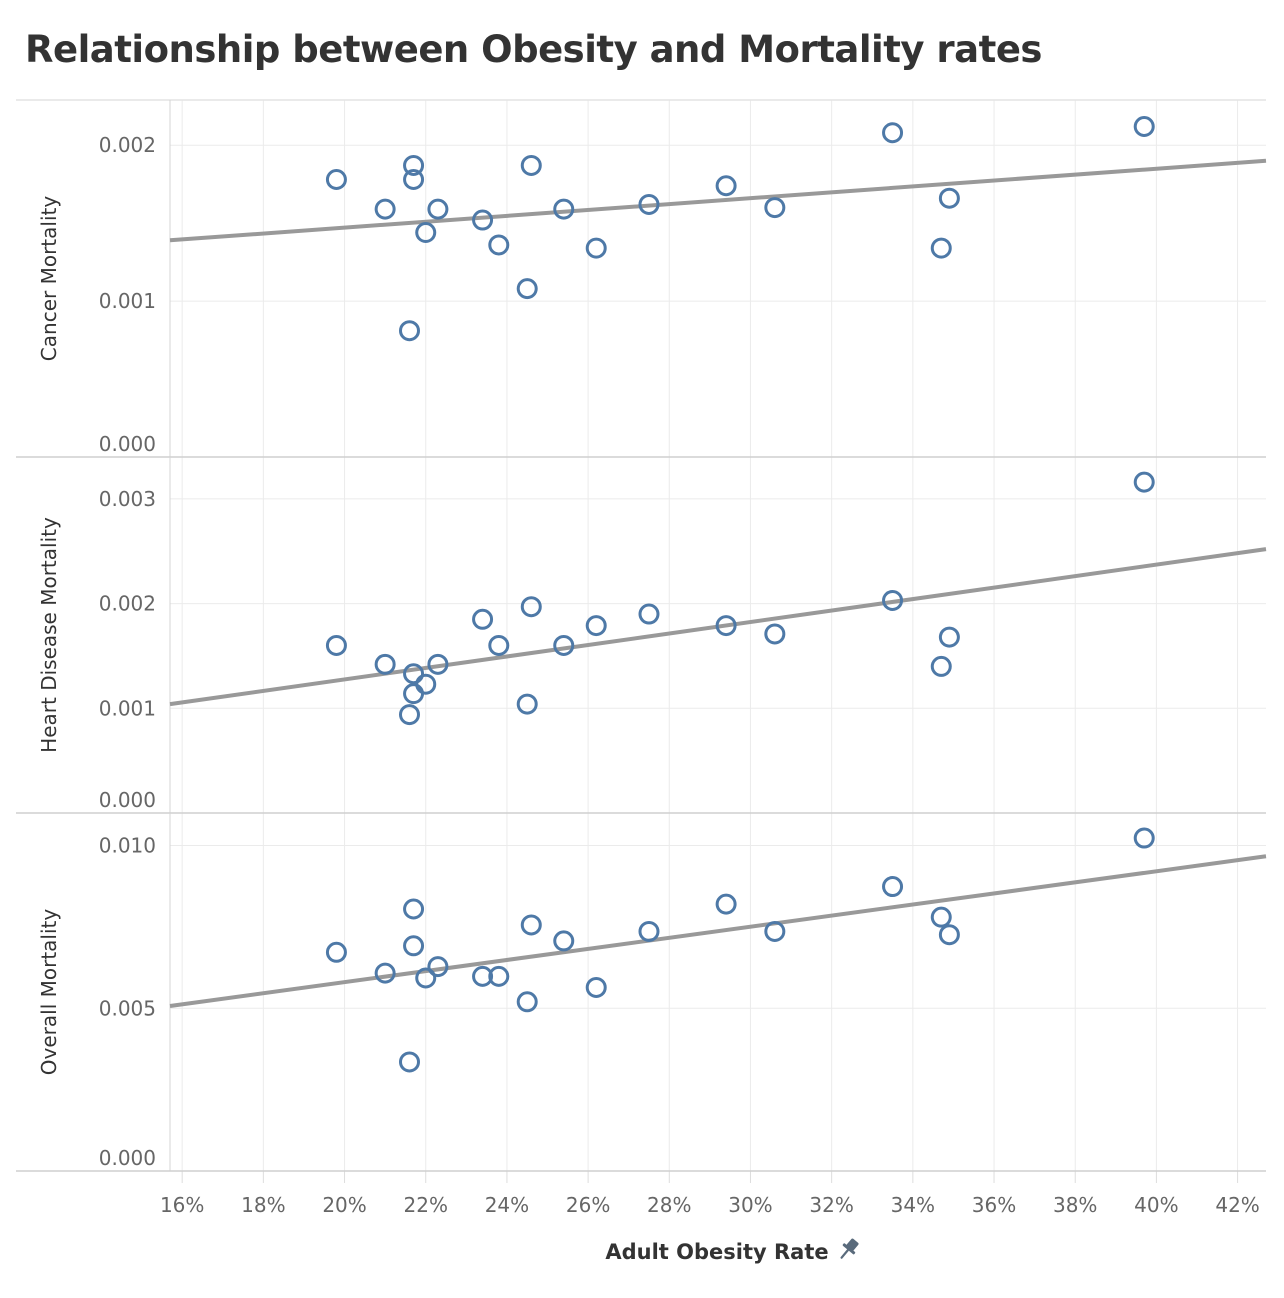 This screenshot has height=1298, width=1284. Describe the element at coordinates (507, 1205) in the screenshot. I see `x-tick-label: 24%` at that location.